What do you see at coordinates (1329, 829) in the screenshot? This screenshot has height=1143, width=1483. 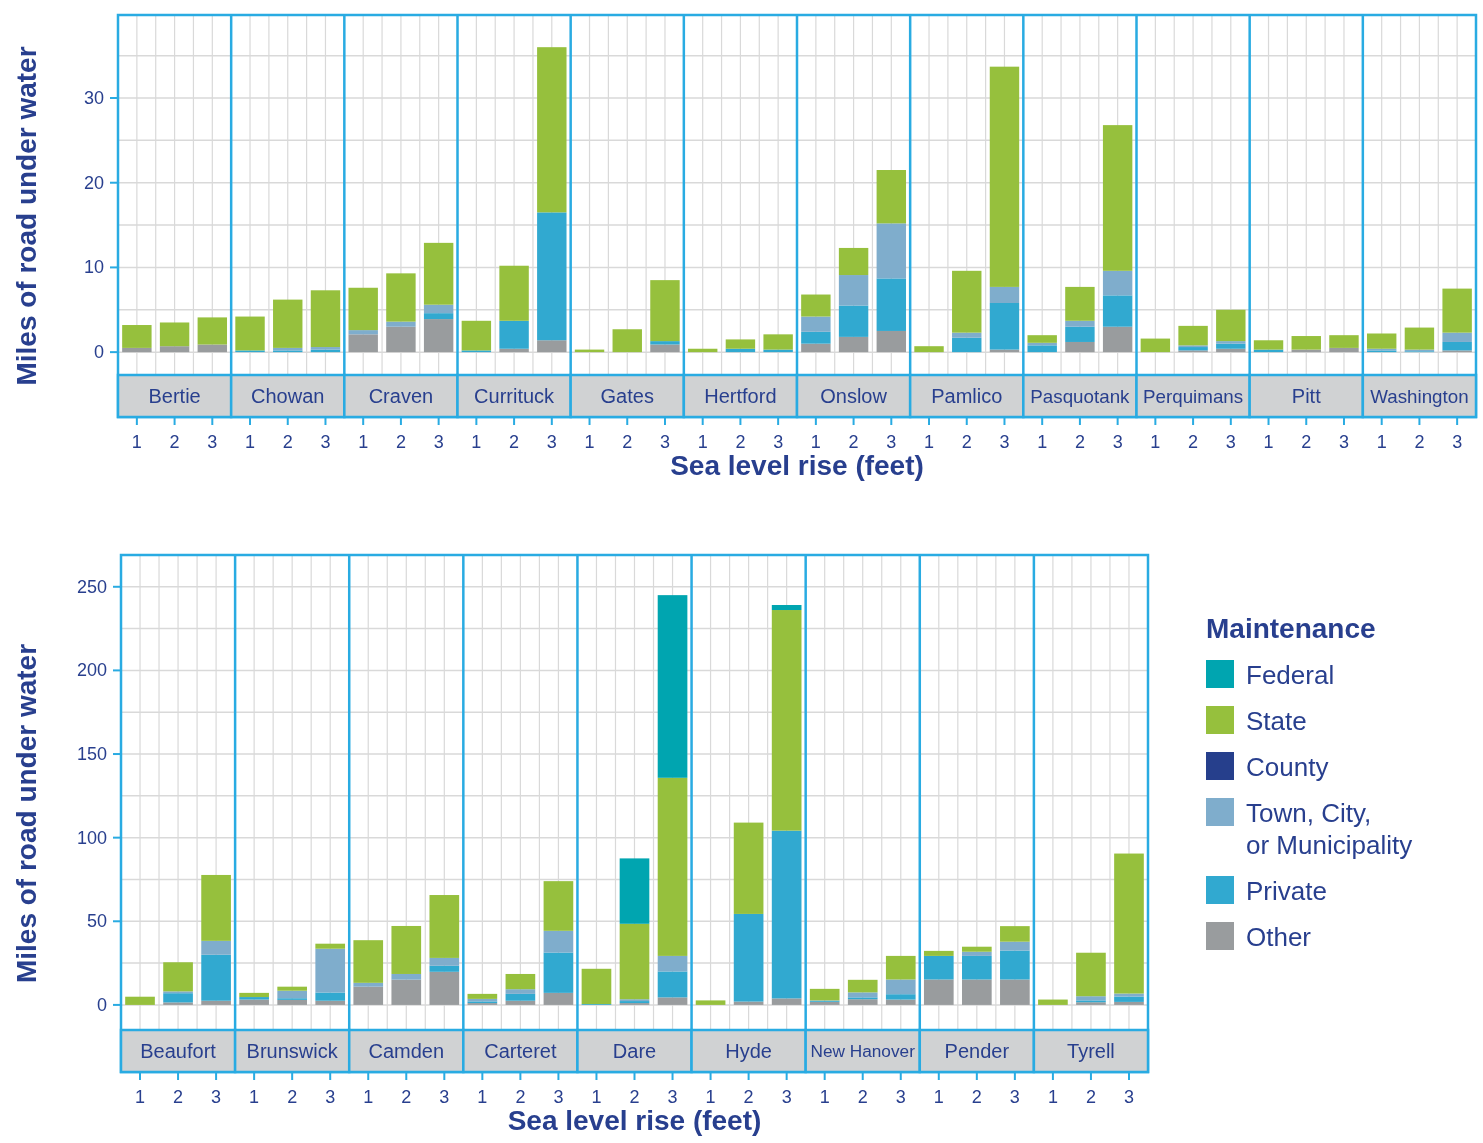 I see `legend-label: Town, City, or Municipality` at bounding box center [1329, 829].